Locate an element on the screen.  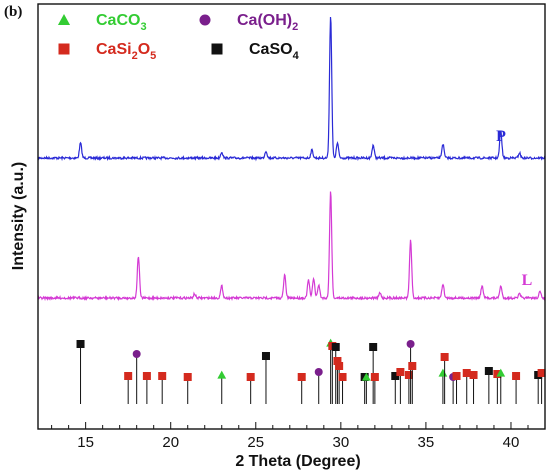
legend-label-CaSi2O5: CaSi2O5 is located at coordinates (126, 51).